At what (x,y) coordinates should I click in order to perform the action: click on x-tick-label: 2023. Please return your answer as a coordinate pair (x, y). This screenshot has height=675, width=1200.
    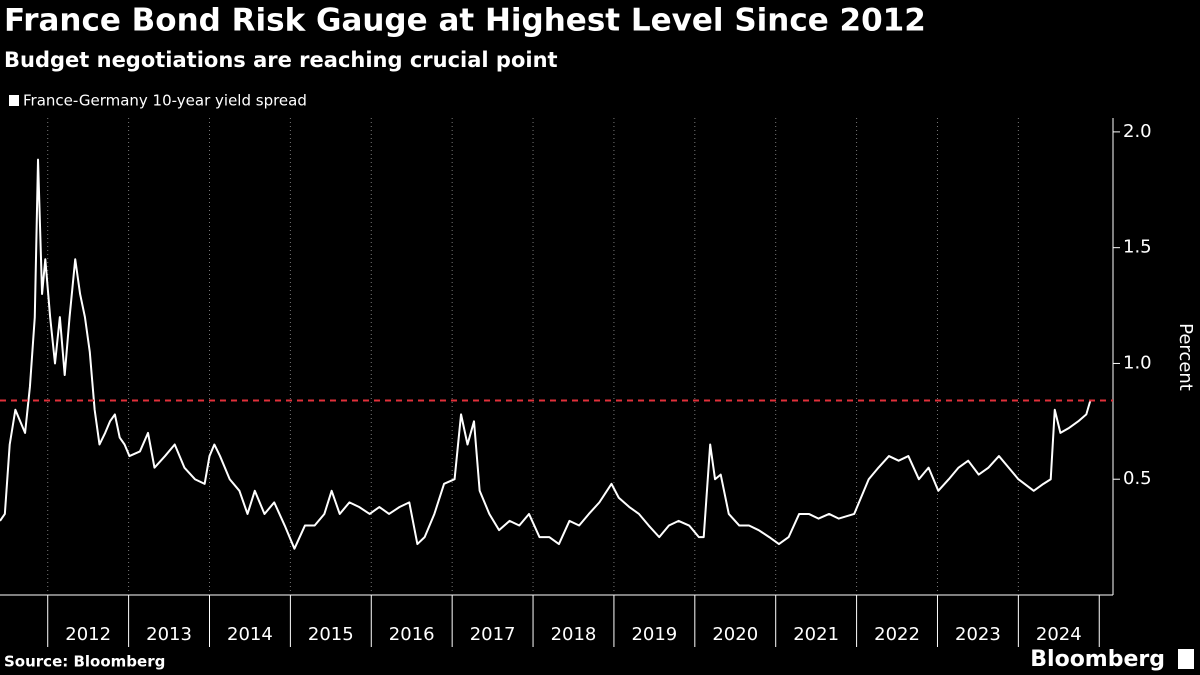
    Looking at the image, I should click on (978, 634).